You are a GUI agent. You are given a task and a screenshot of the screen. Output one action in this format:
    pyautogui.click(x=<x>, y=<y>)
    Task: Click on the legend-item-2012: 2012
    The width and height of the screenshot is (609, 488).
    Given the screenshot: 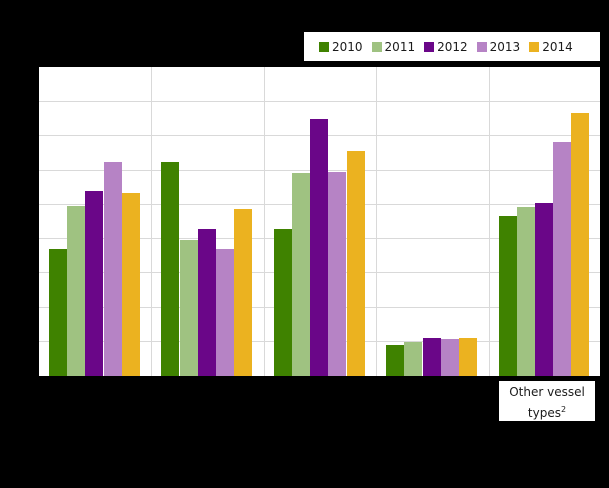 What is the action you would take?
    pyautogui.click(x=446, y=47)
    